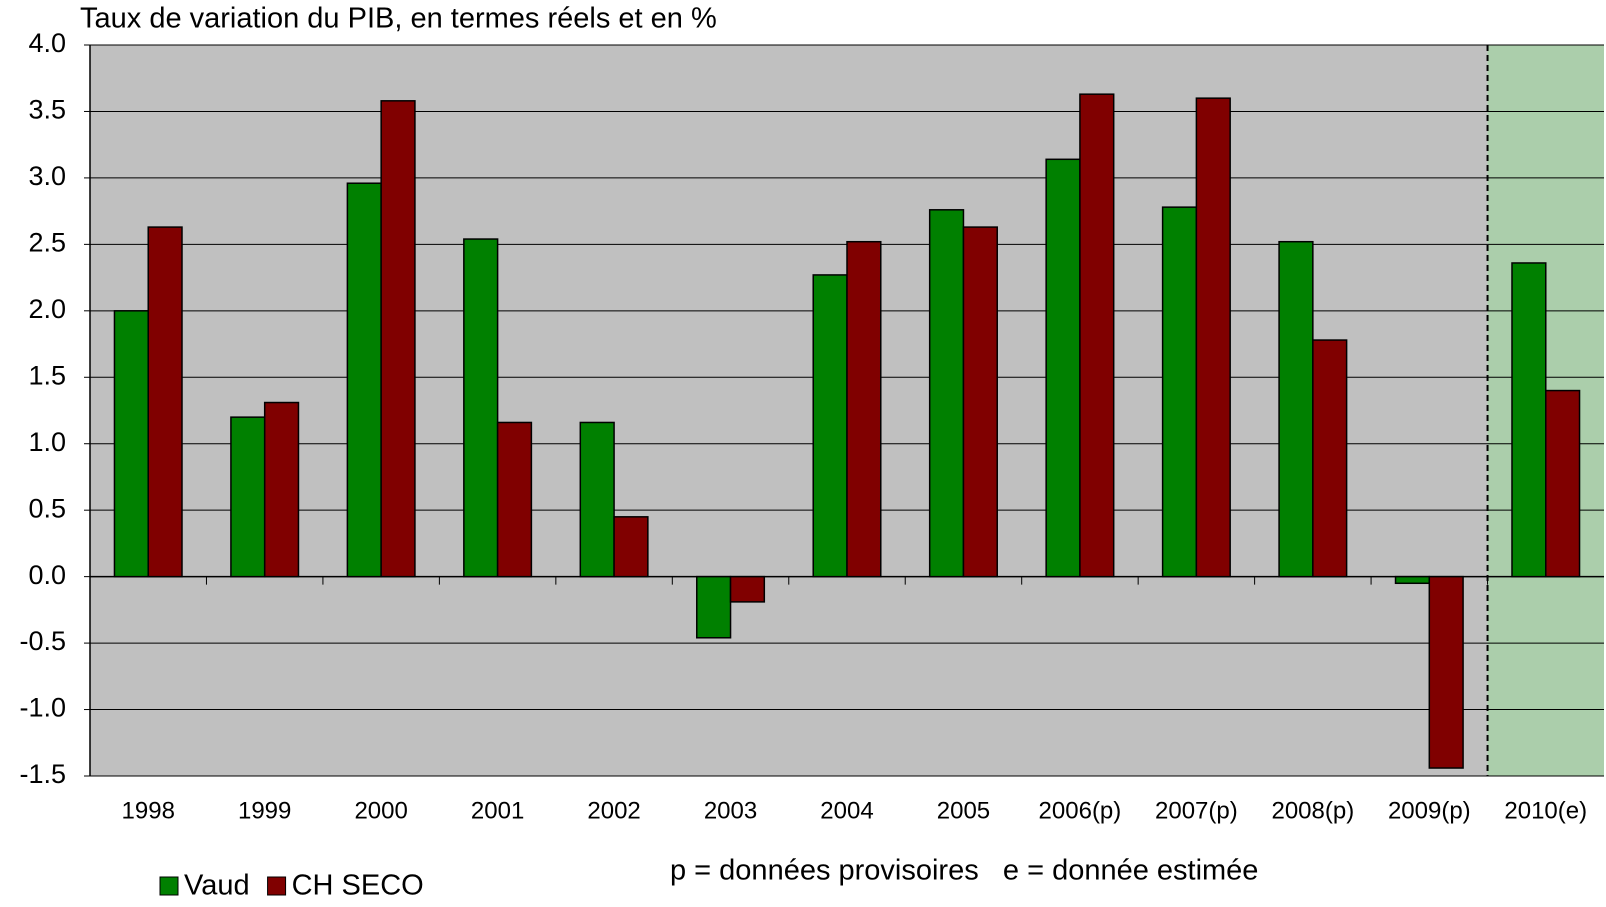 This screenshot has width=1606, height=907. What do you see at coordinates (1429, 810) in the screenshot?
I see `x-tick-label: 2009(p)` at bounding box center [1429, 810].